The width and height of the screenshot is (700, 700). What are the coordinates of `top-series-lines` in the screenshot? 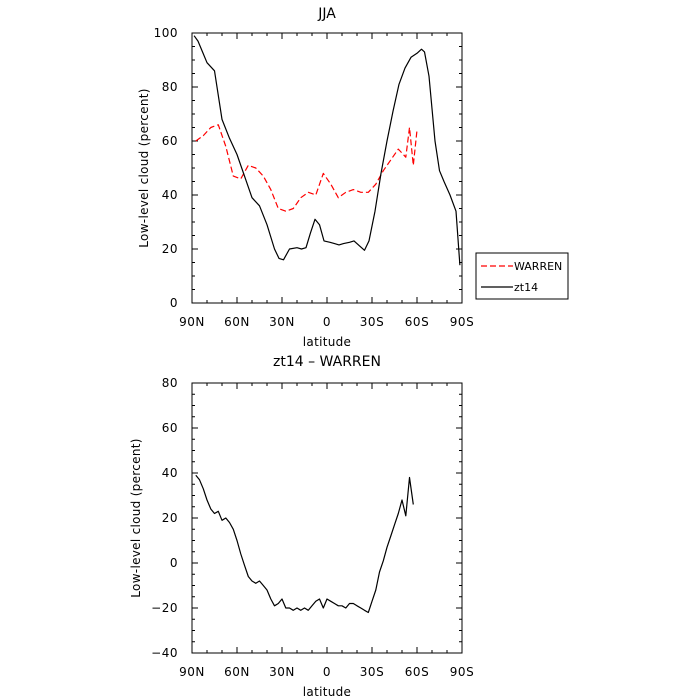 It's located at (327, 150).